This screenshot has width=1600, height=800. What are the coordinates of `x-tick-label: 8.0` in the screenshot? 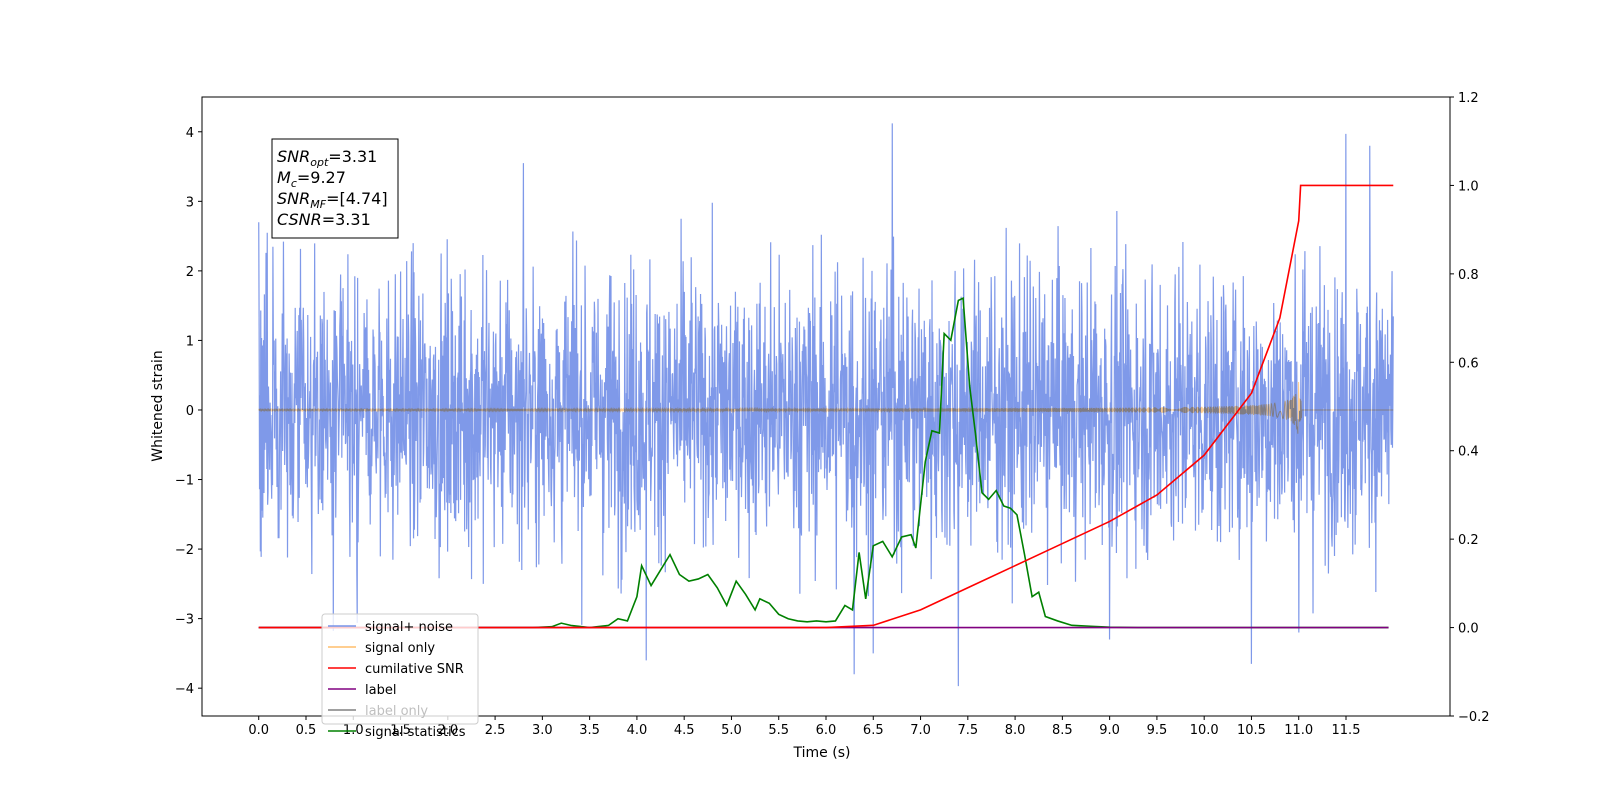 It's located at (1015, 730).